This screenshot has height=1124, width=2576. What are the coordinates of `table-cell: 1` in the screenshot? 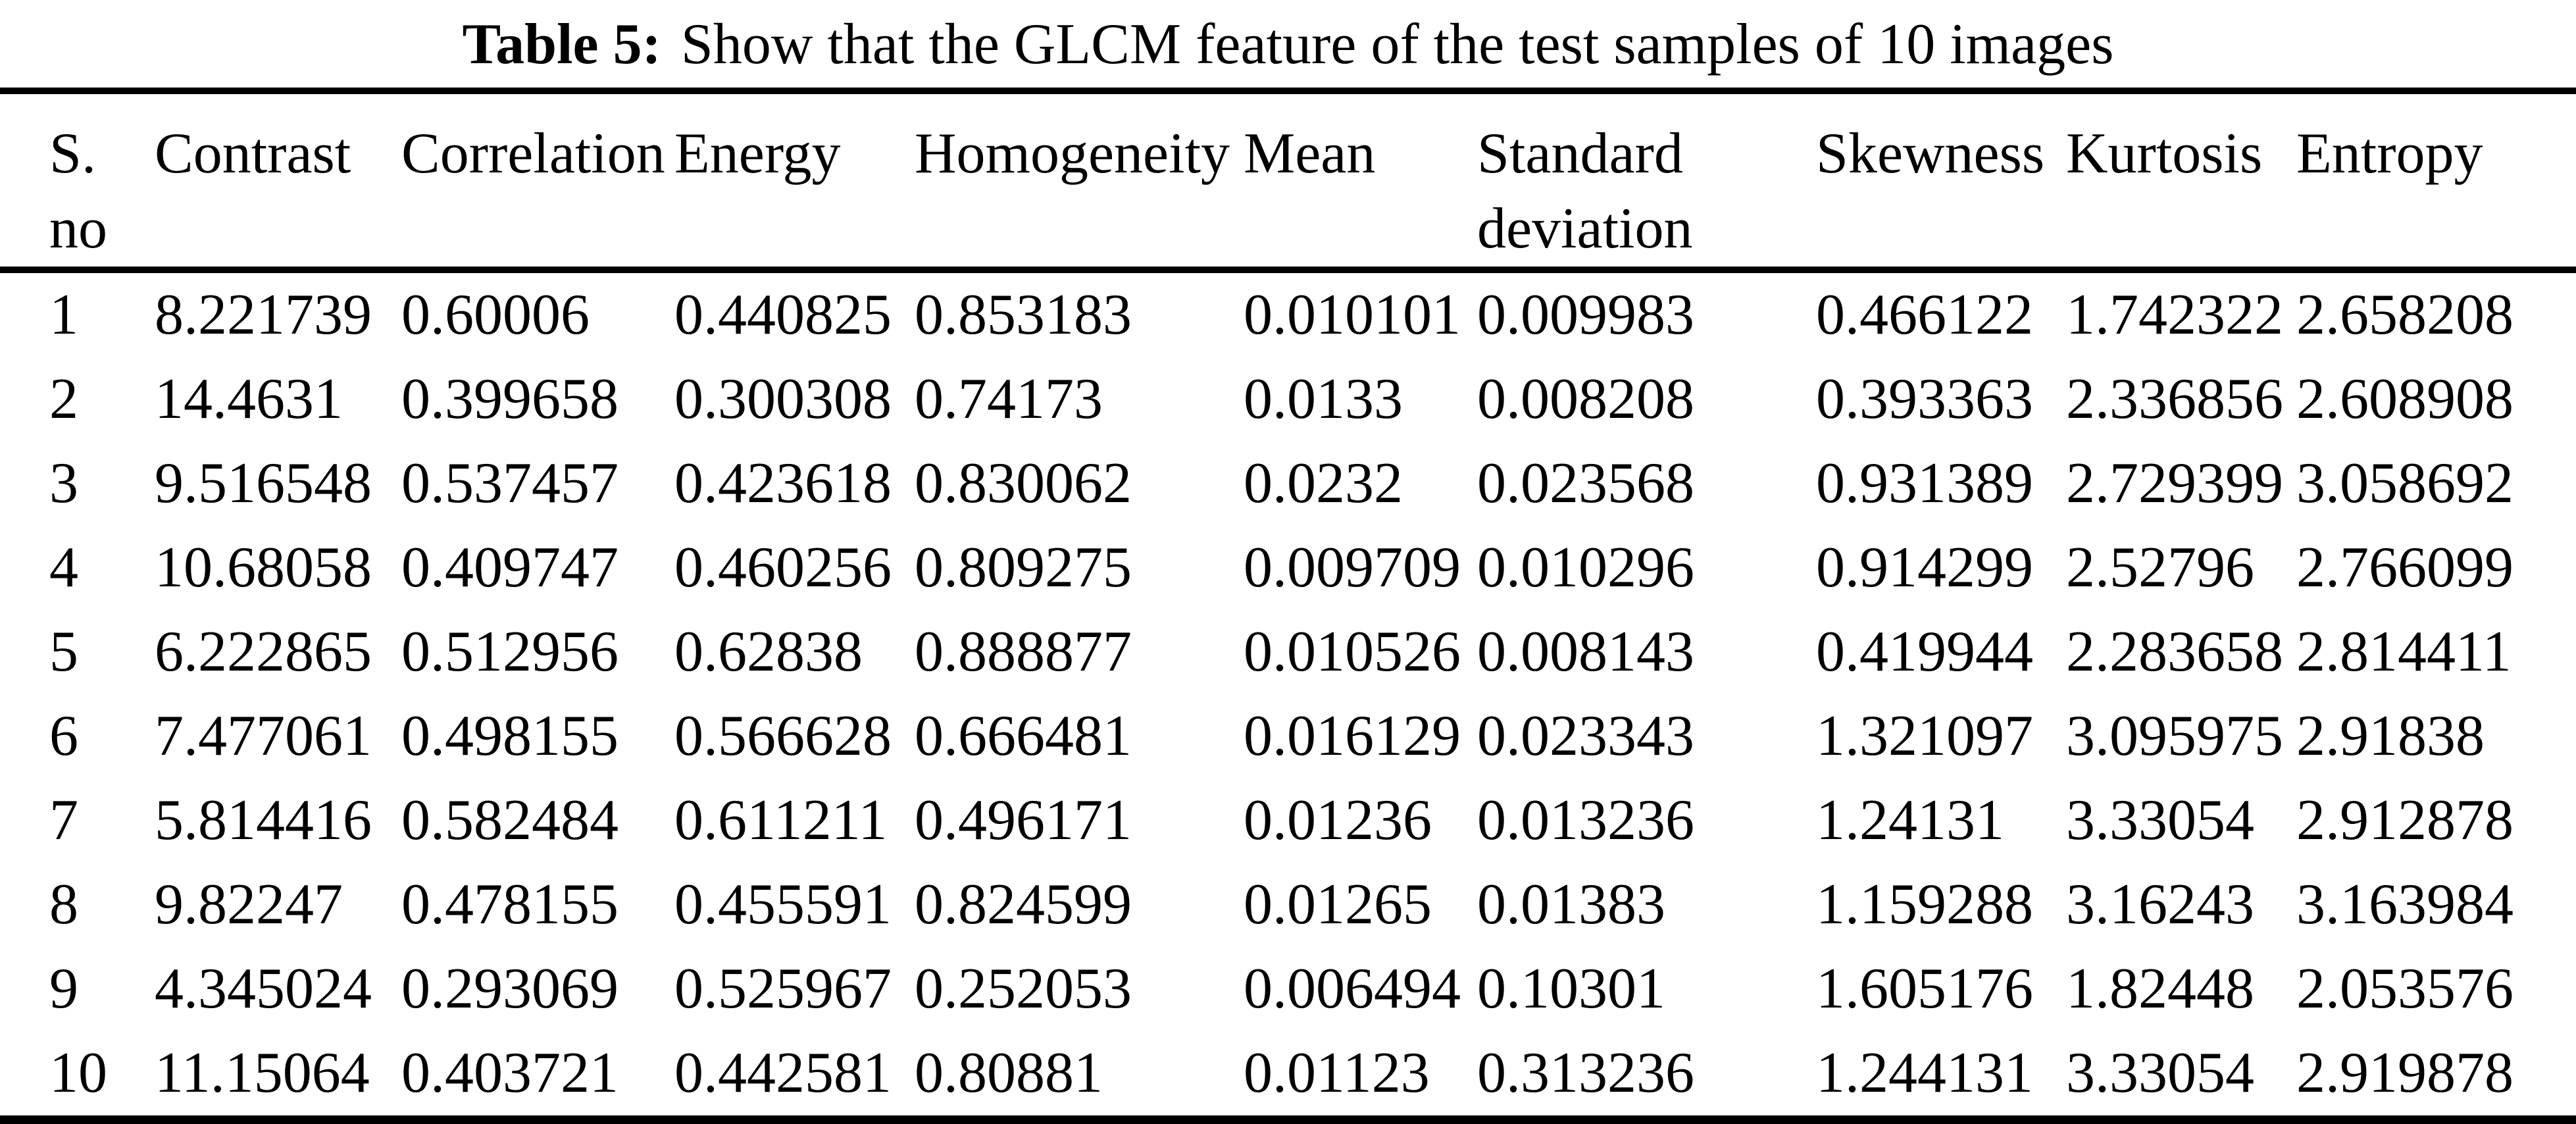 It's located at (63, 315).